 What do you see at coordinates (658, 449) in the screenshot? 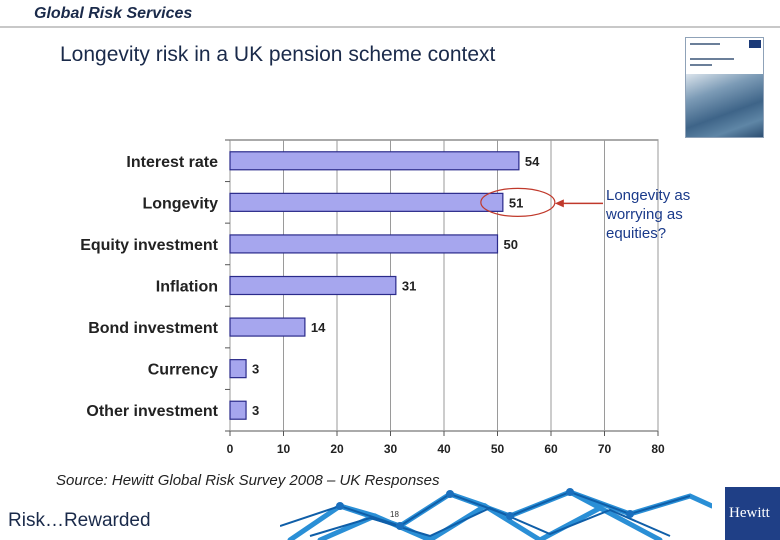
I see `x-tick-label: 80` at bounding box center [658, 449].